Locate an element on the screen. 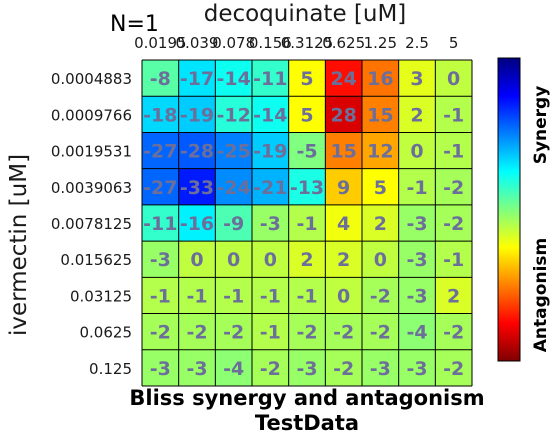 This screenshot has height=437, width=552. cell-value-label: -5 is located at coordinates (306, 152).